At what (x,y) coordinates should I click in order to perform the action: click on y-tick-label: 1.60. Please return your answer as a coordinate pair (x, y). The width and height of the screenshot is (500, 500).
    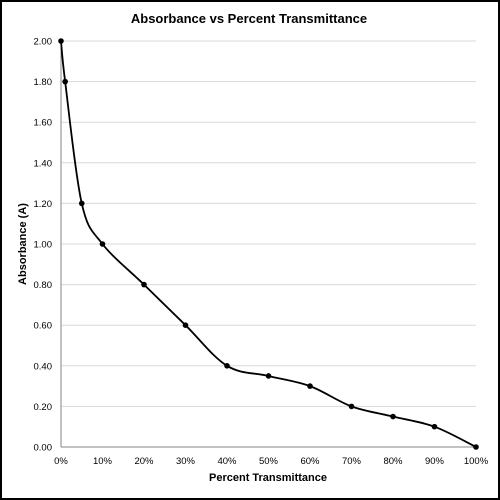
    Looking at the image, I should click on (43, 123).